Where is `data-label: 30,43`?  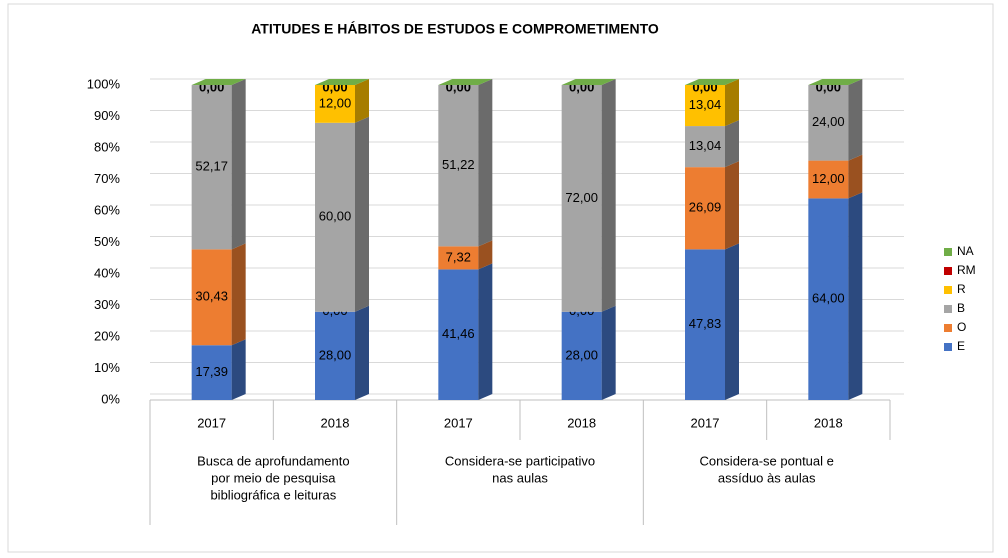 data-label: 30,43 is located at coordinates (211, 296).